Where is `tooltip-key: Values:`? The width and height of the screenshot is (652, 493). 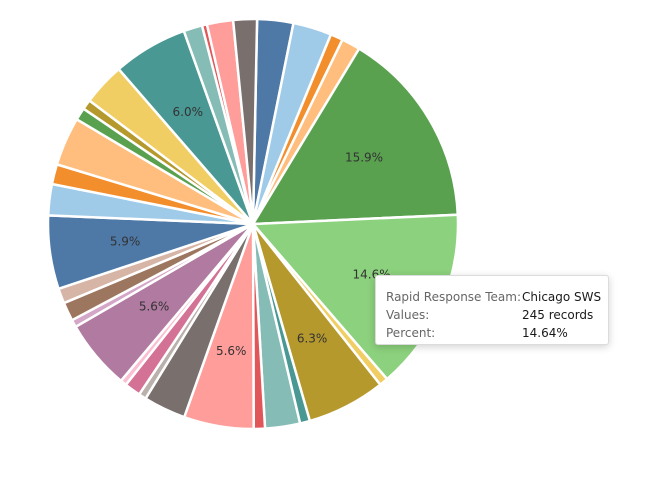 tooltip-key: Values: is located at coordinates (408, 315).